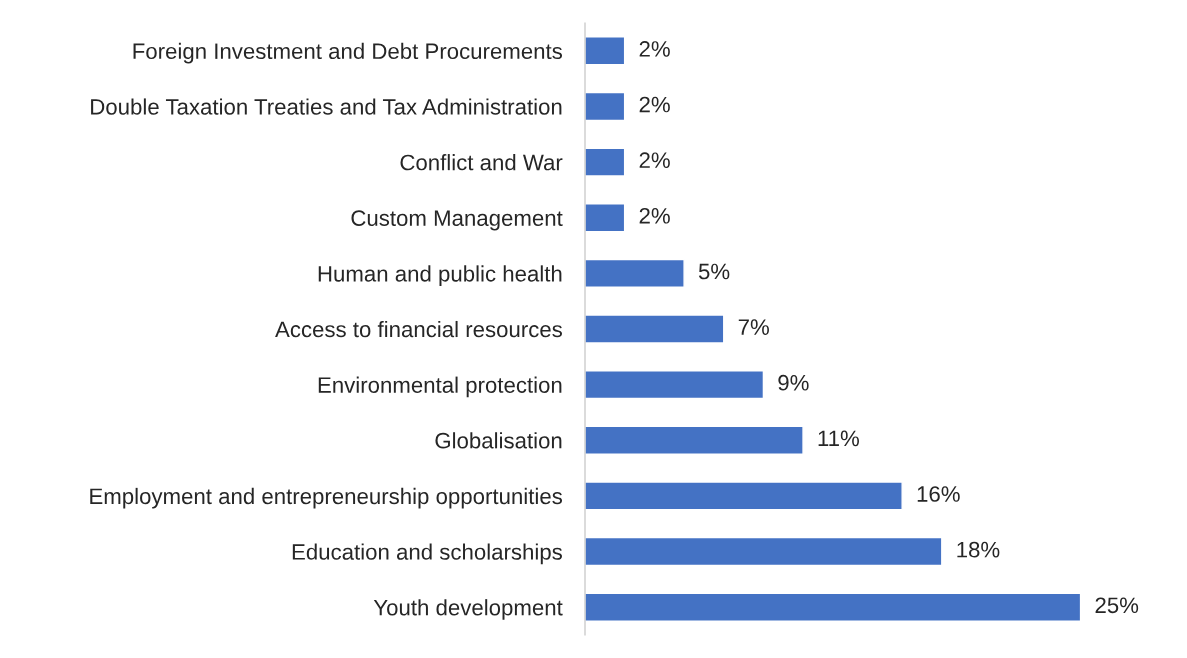 The width and height of the screenshot is (1187, 658). I want to click on y-tick-label: Human and public health, so click(440, 276).